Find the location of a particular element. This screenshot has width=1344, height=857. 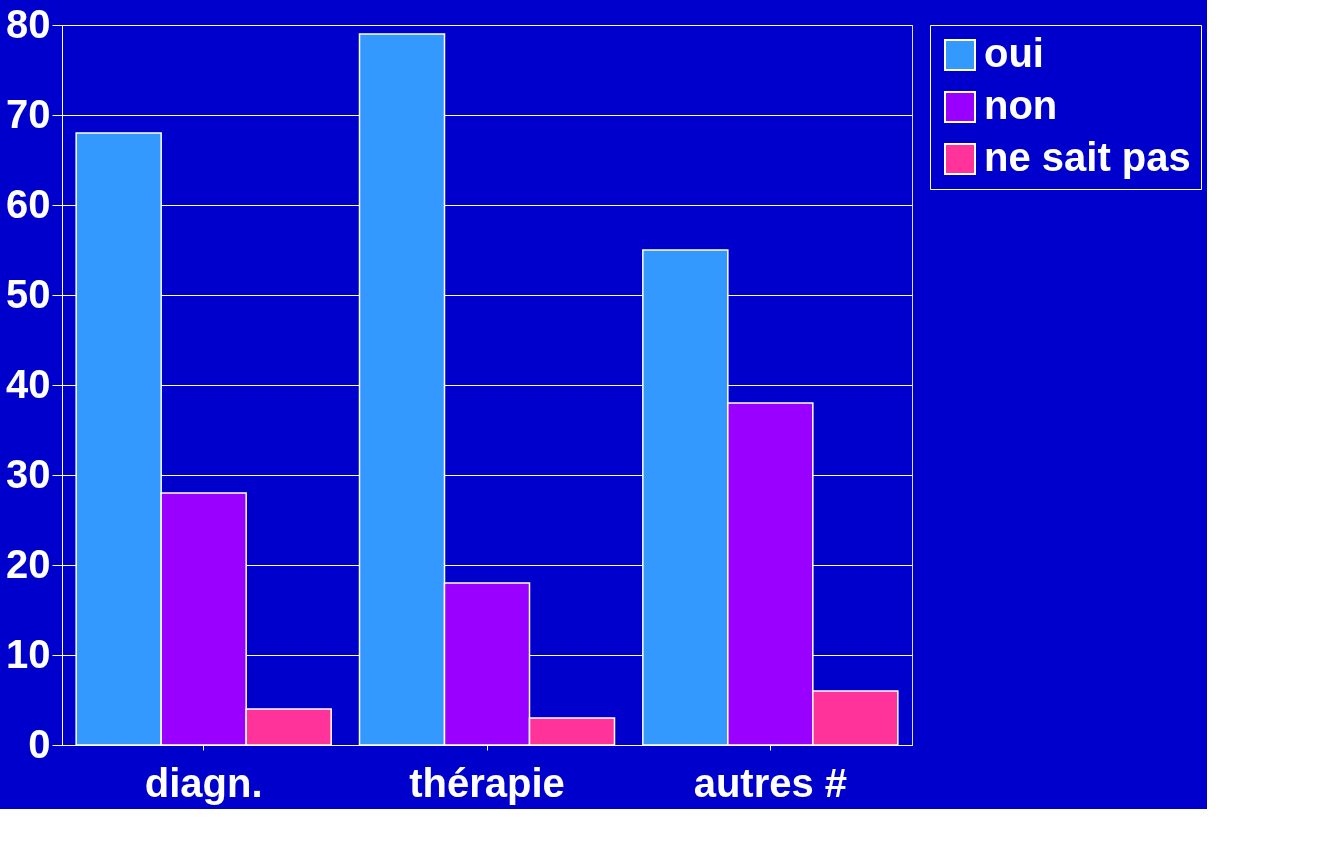

x-tick-label: diagn. is located at coordinates (203, 782).